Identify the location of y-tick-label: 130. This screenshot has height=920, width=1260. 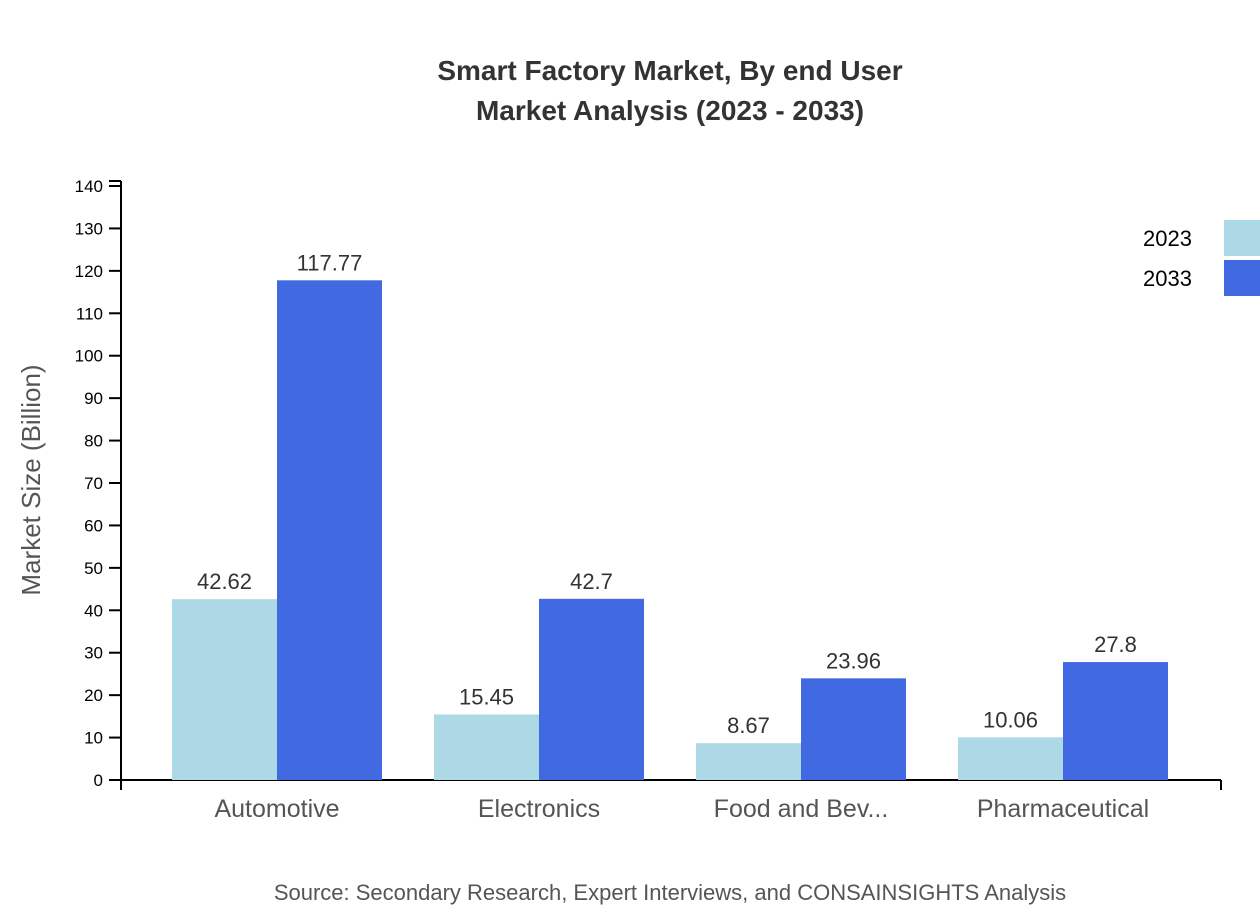
(89, 228).